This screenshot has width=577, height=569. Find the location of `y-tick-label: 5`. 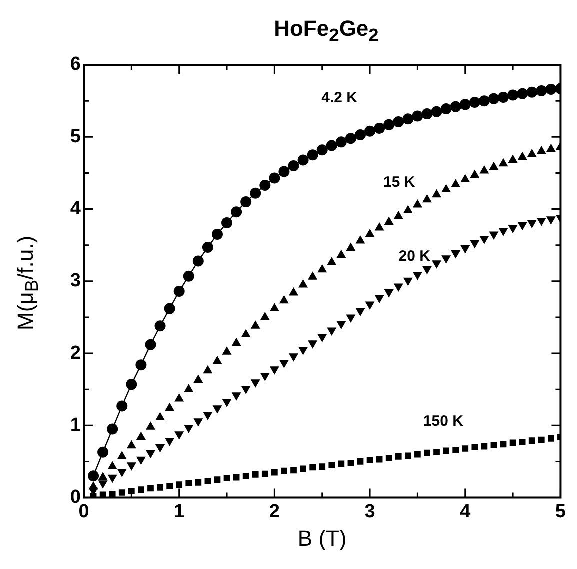

y-tick-label: 5 is located at coordinates (76, 137).